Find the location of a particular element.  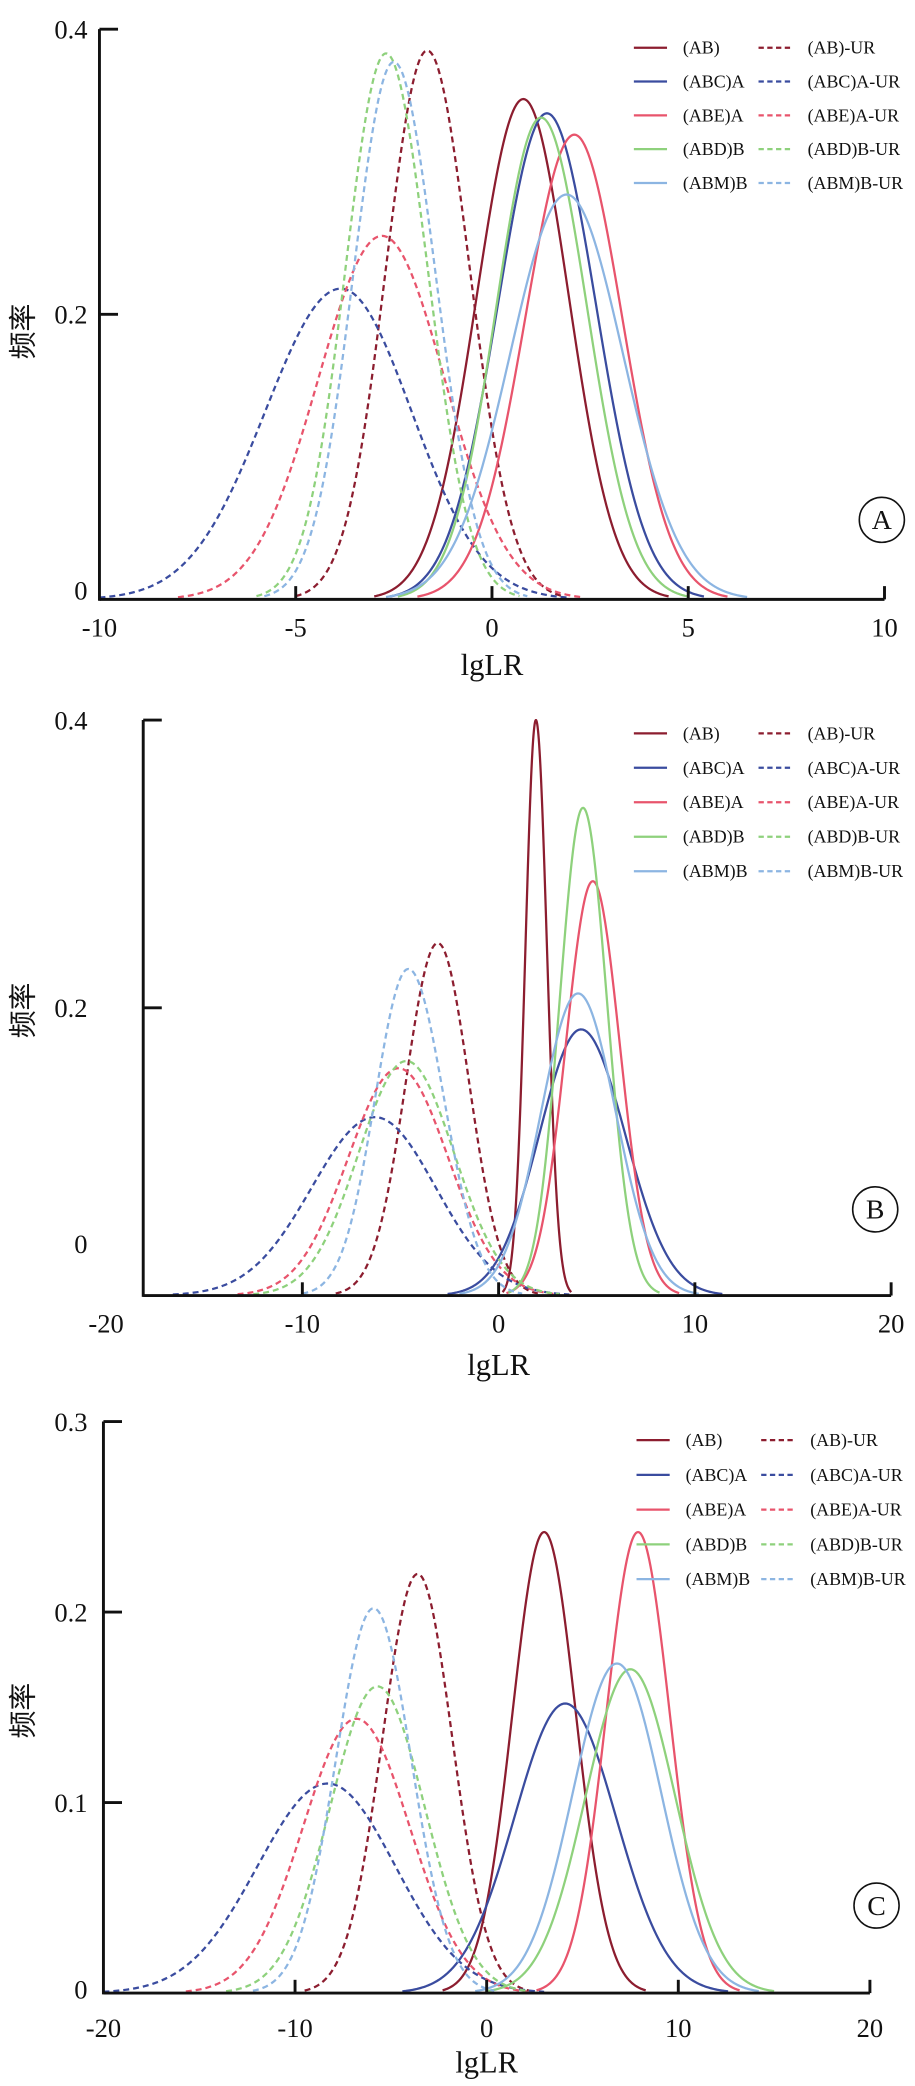

legend-item-abe-a: (ABE)A is located at coordinates (688, 115).